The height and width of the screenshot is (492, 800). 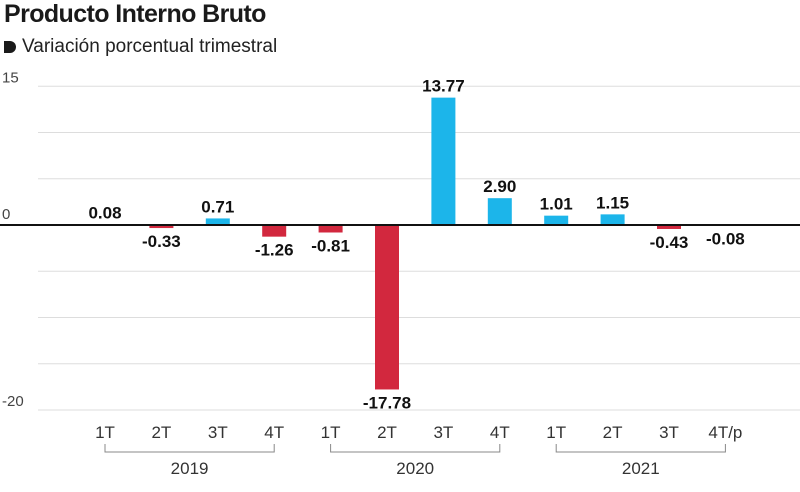 I want to click on subtitle-marker-icon, so click(x=10, y=47).